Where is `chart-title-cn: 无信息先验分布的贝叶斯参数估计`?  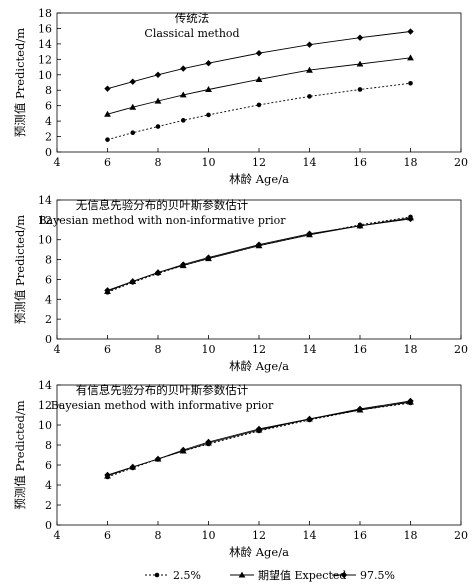 chart-title-cn: 无信息先验分布的贝叶斯参数估计 is located at coordinates (162, 205).